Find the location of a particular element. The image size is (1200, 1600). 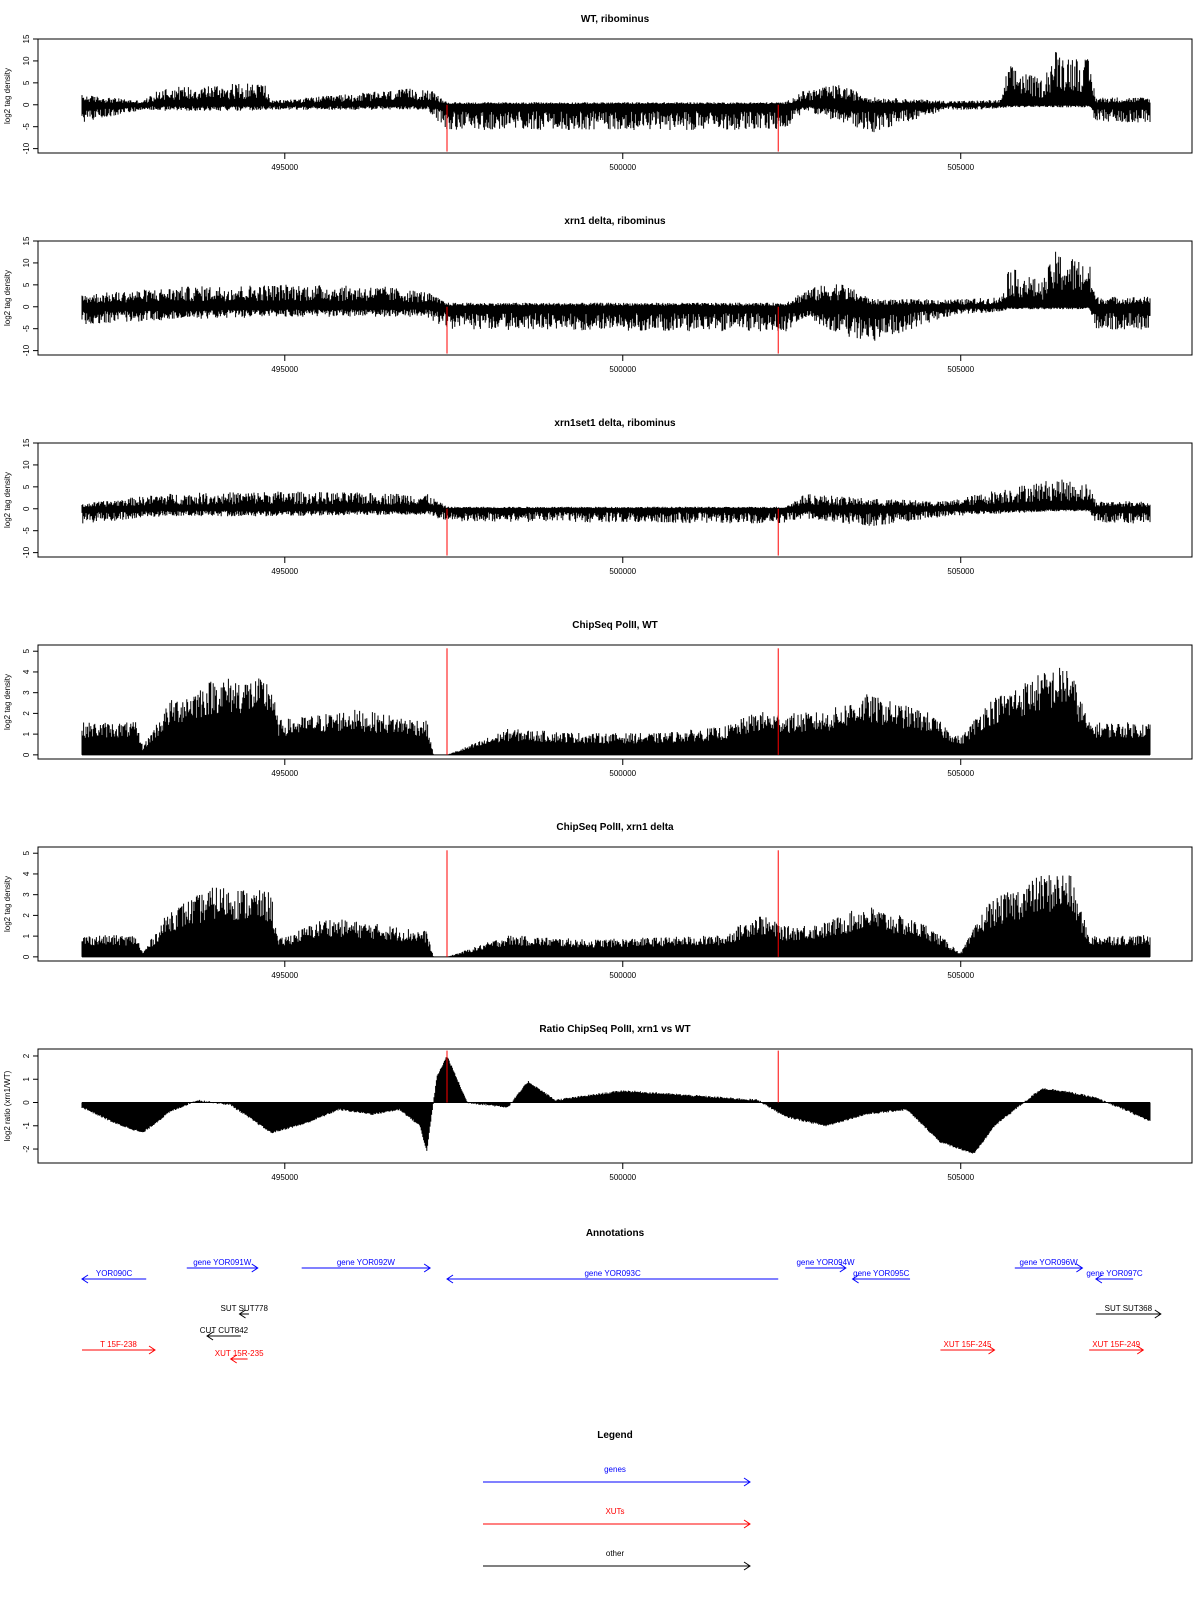

feature-label: gene YOR097C is located at coordinates (1114, 1273).